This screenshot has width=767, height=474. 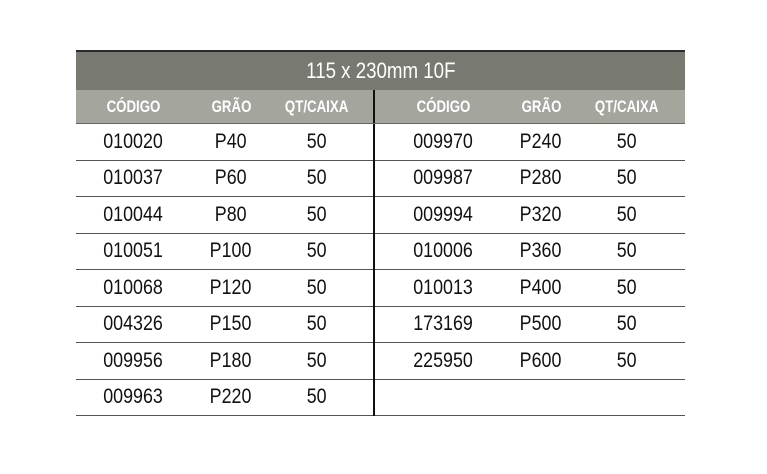 I want to click on cell-grao-text: P120, so click(x=231, y=287).